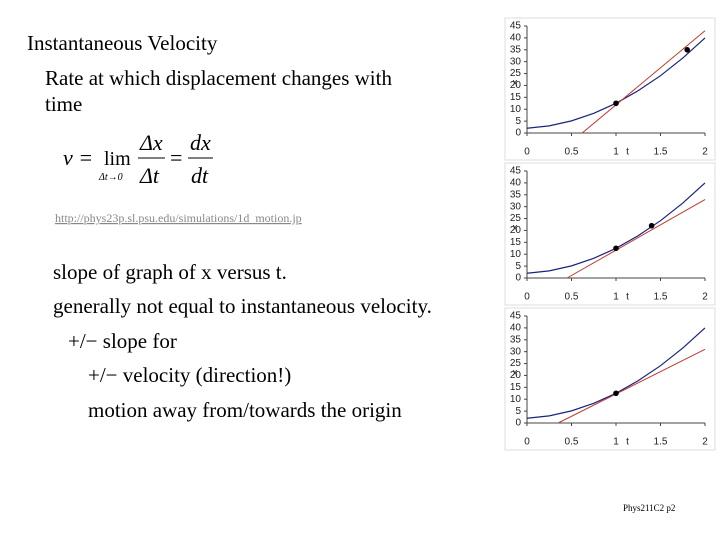 The width and height of the screenshot is (720, 540). Describe the element at coordinates (200, 142) in the screenshot. I see `formula-part: dx` at that location.